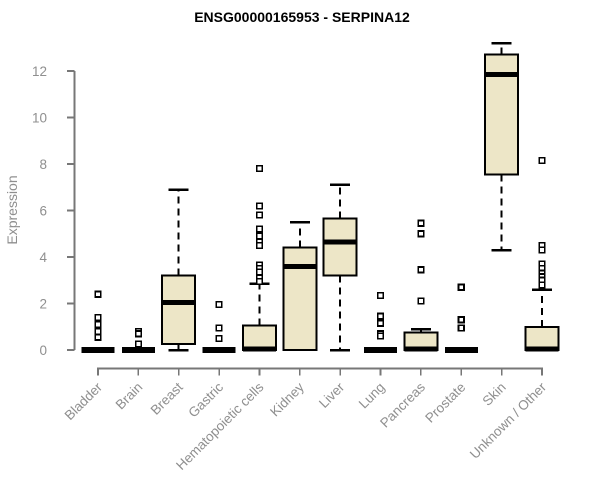  I want to click on boxplot-lung, so click(381, 322).